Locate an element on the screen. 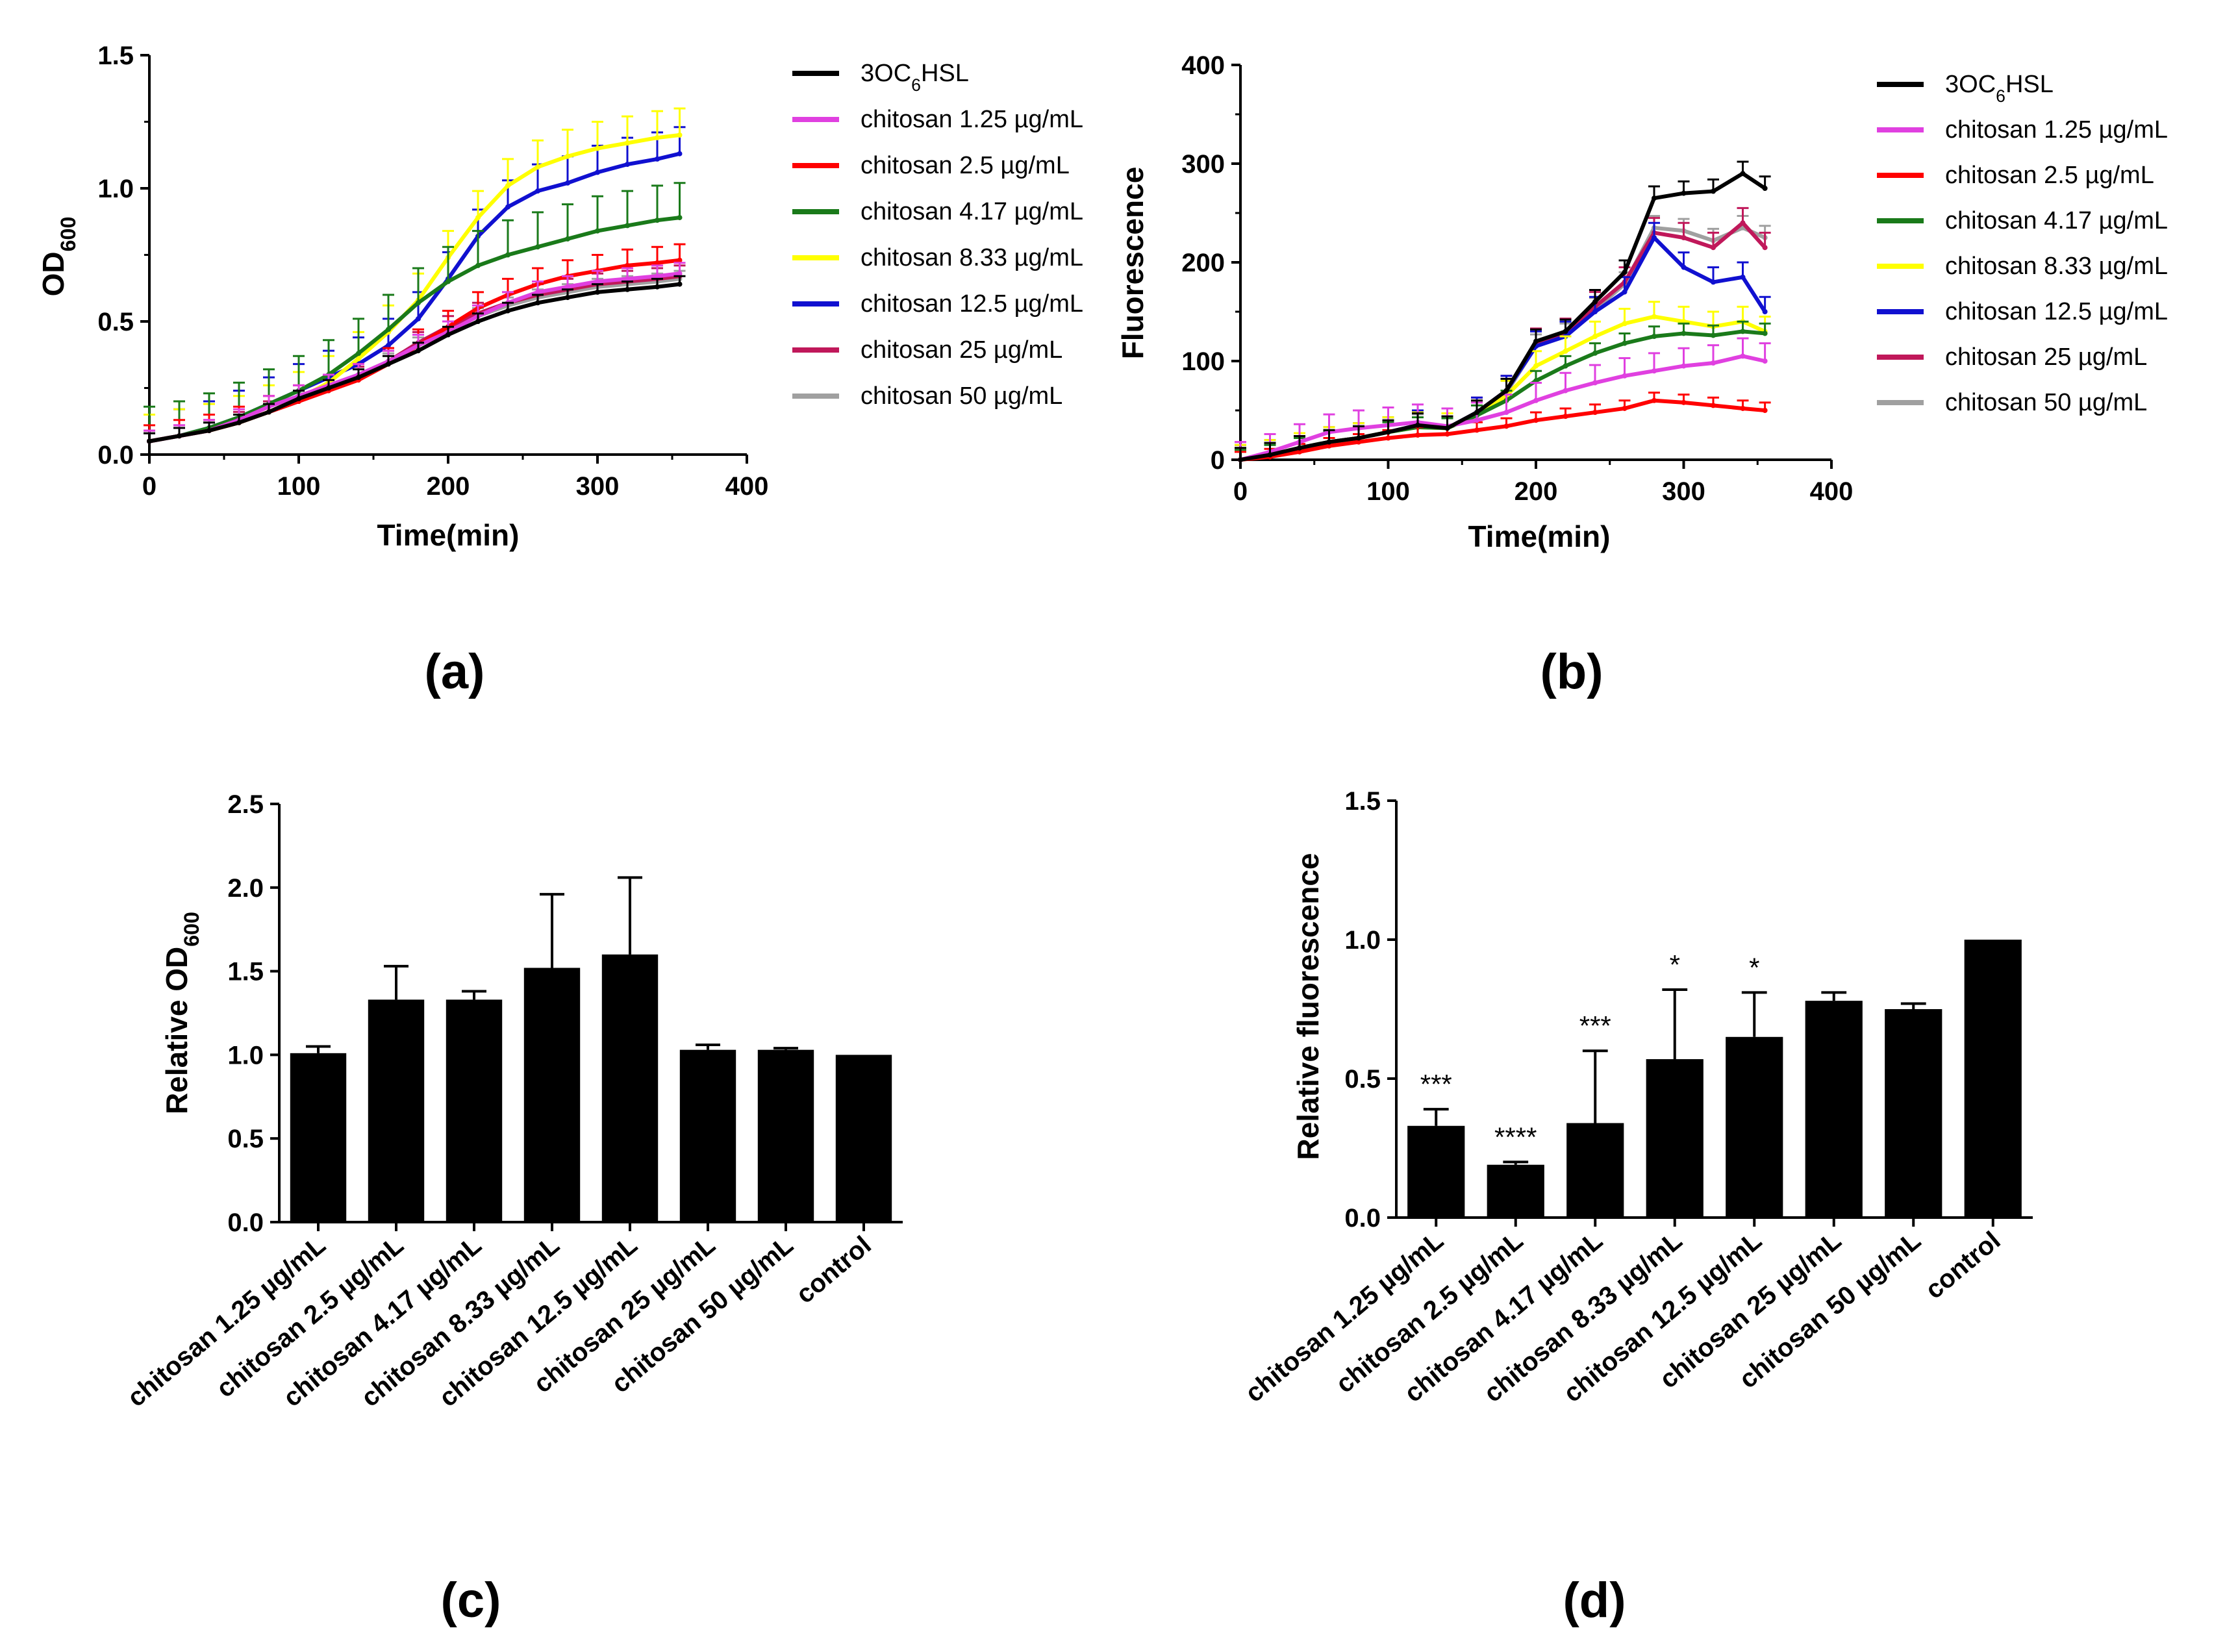 This screenshot has height=1652, width=2225. y-tick-label: 0.0 is located at coordinates (246, 1222).